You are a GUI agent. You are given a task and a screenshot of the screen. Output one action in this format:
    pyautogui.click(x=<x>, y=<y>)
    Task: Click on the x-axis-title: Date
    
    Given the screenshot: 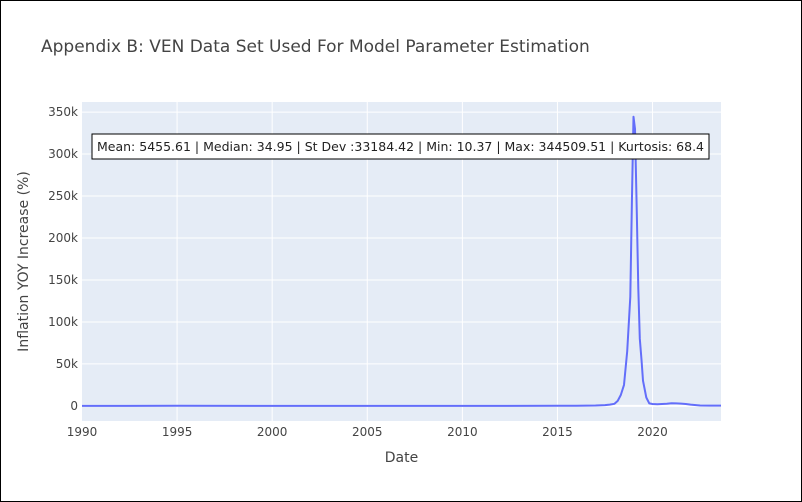 What is the action you would take?
    pyautogui.click(x=401, y=458)
    